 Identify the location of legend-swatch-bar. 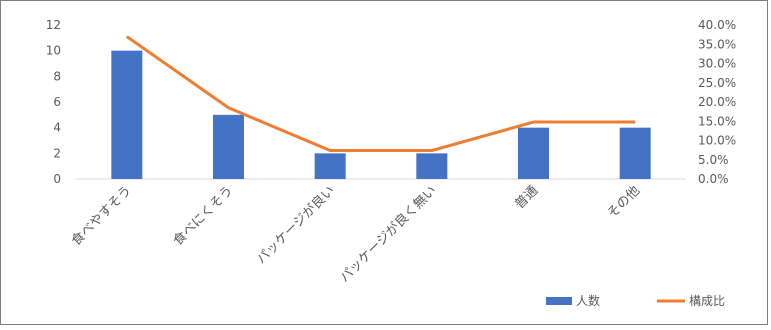
(559, 301).